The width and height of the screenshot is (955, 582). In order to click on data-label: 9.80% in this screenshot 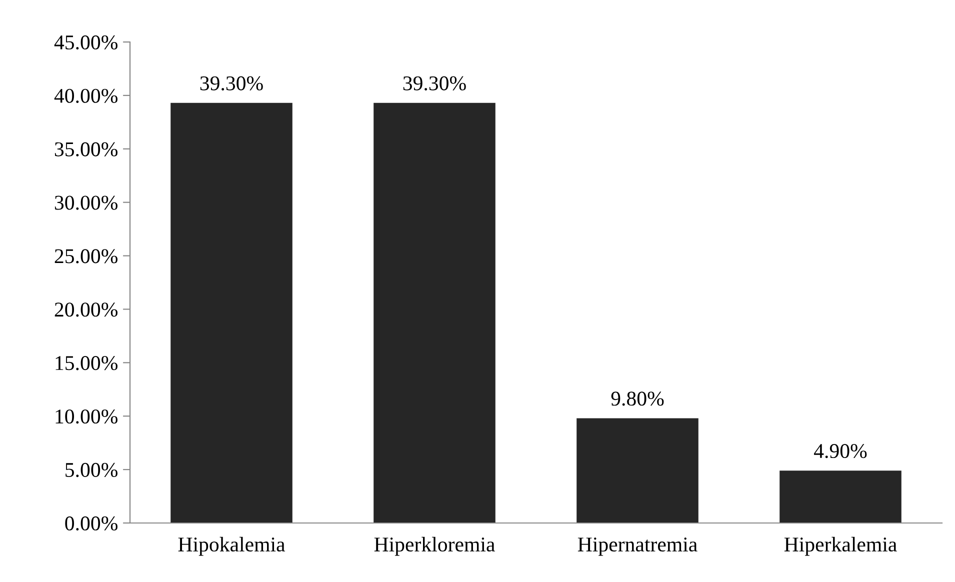, I will do `click(637, 399)`.